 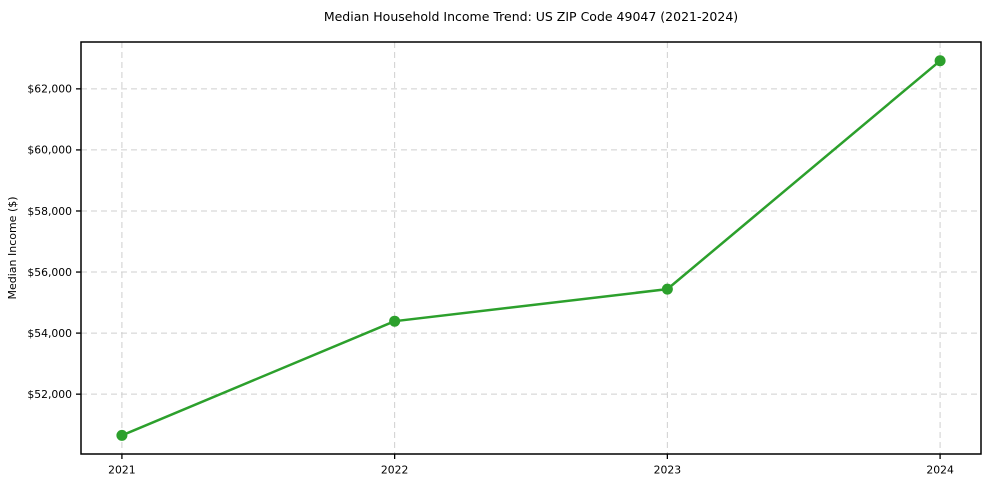 I want to click on y-tick-label: $52,000, so click(x=49, y=394).